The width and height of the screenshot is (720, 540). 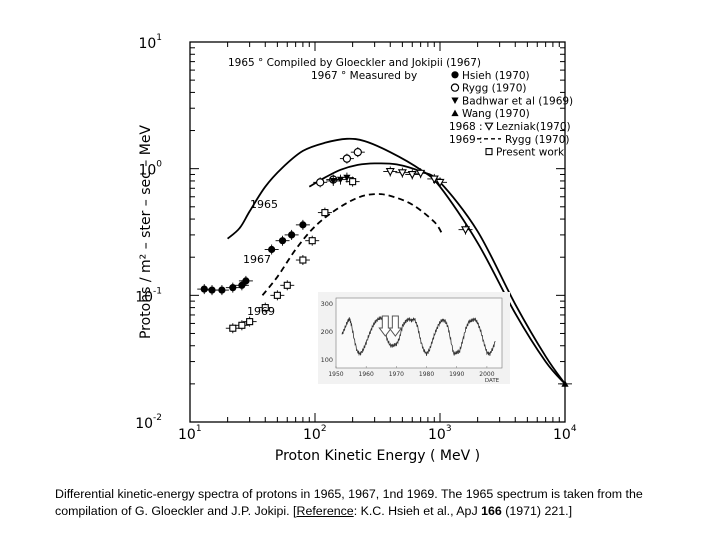 I want to click on inset-y-tick-label: 100, so click(x=327, y=360).